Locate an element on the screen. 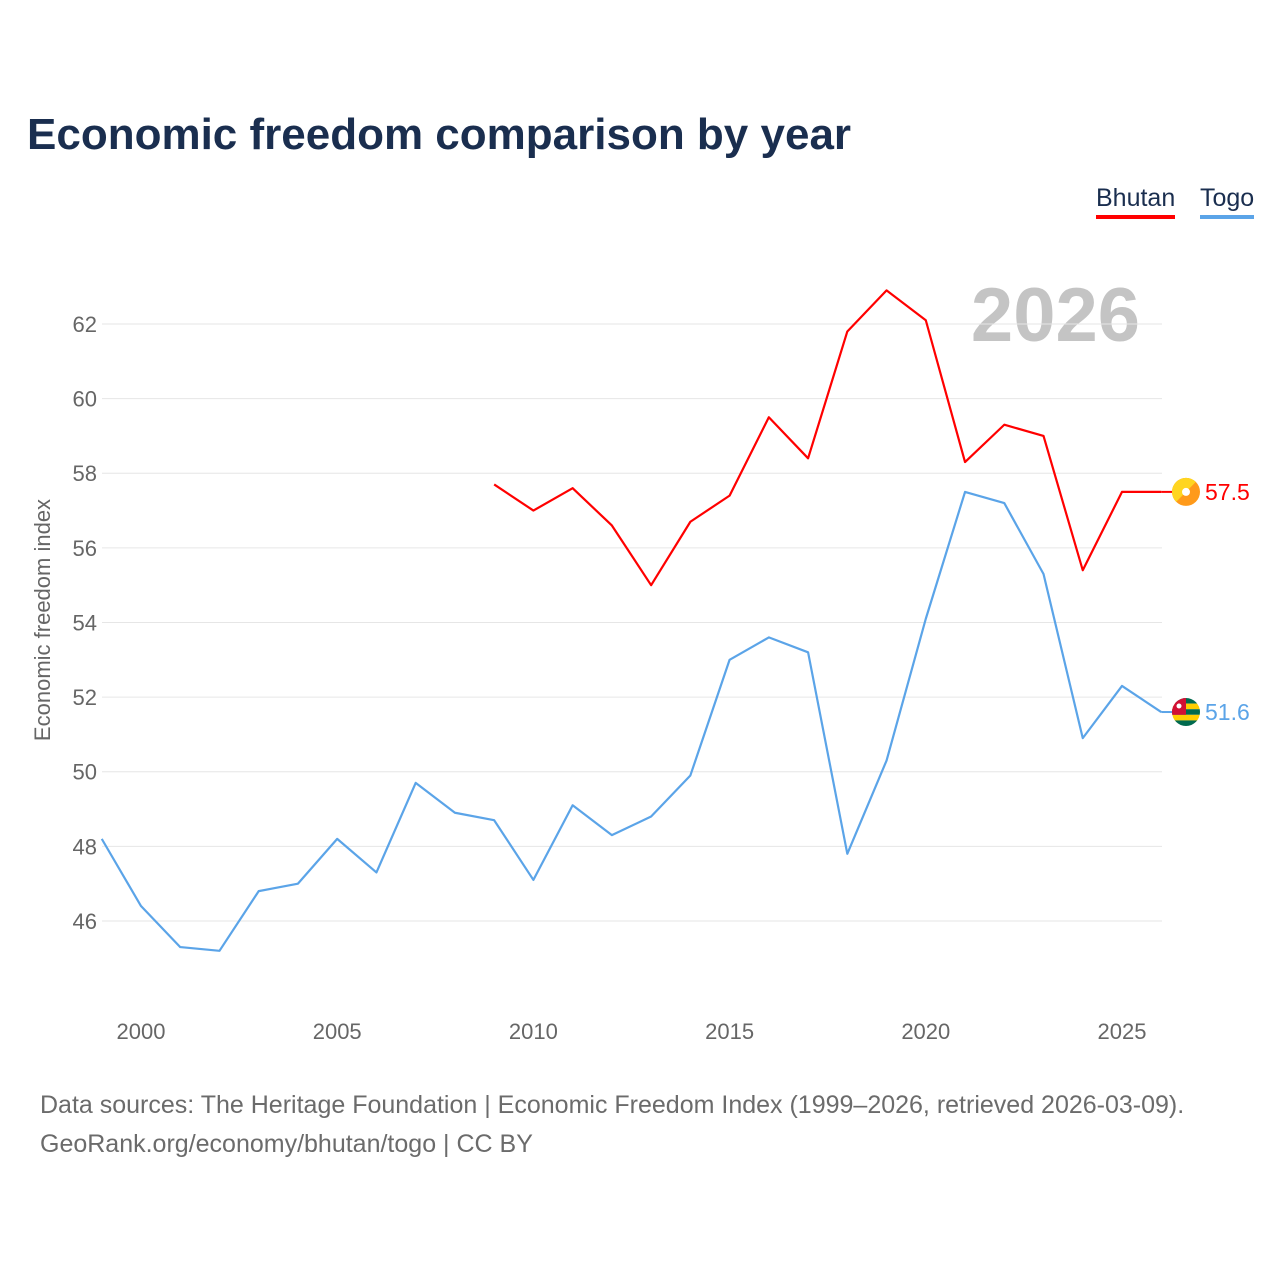  x-tick-label: 2000 is located at coordinates (141, 1031).